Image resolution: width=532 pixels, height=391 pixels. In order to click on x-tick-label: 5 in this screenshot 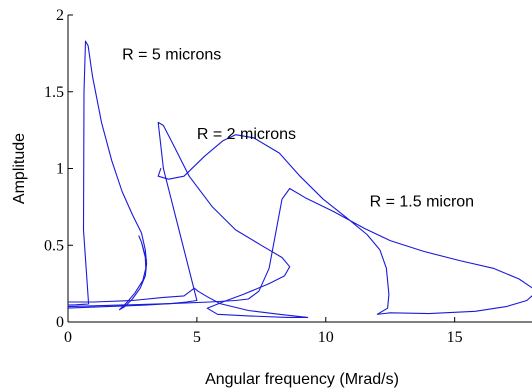, I will do `click(197, 337)`.